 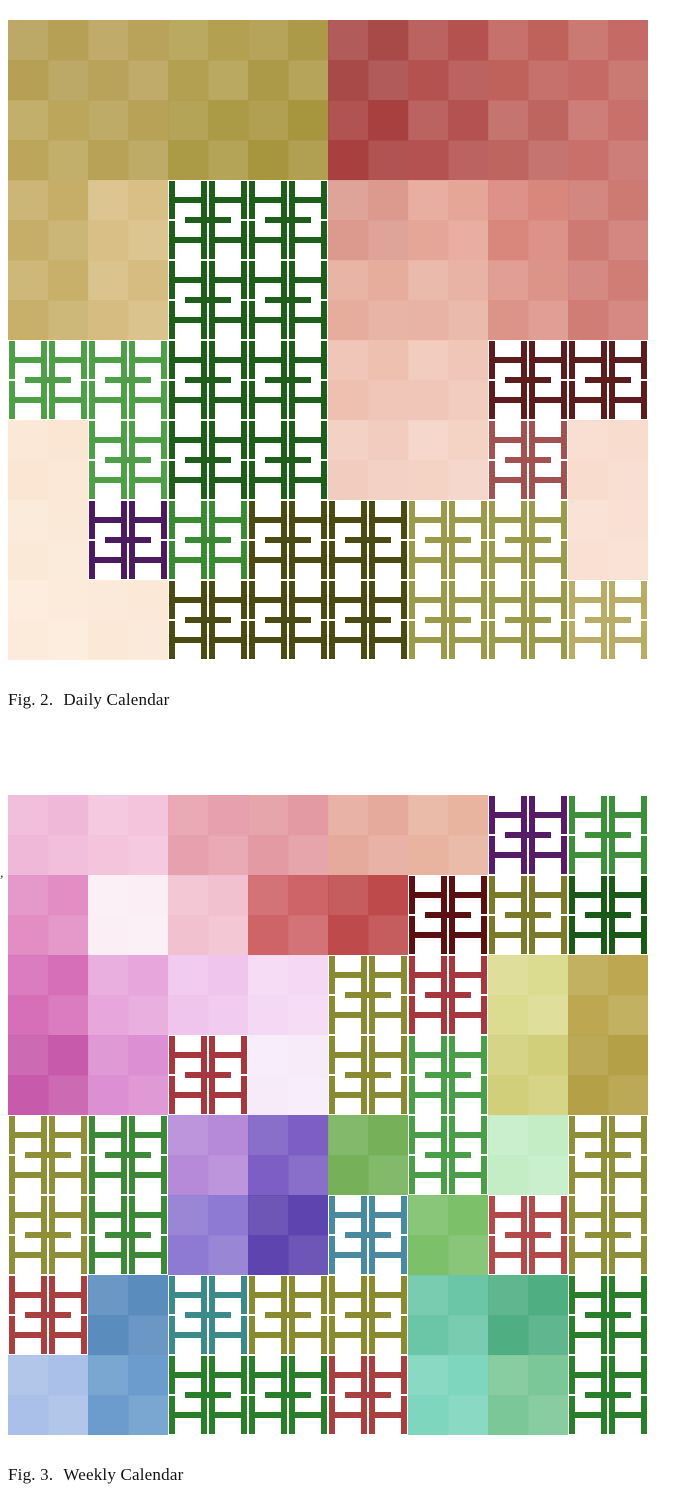 What do you see at coordinates (2, 873) in the screenshot?
I see `stray-comma-mark: ,` at bounding box center [2, 873].